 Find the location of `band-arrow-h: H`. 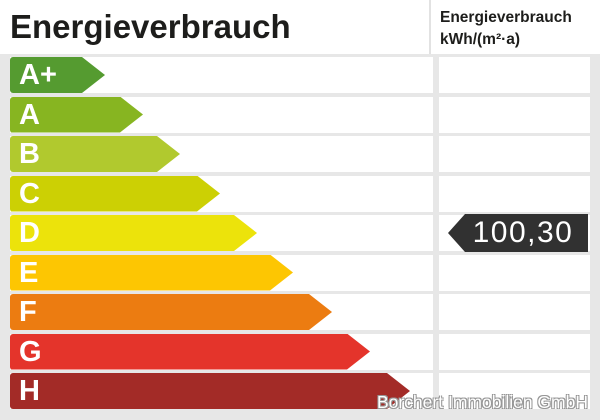

band-arrow-h: H is located at coordinates (210, 391).